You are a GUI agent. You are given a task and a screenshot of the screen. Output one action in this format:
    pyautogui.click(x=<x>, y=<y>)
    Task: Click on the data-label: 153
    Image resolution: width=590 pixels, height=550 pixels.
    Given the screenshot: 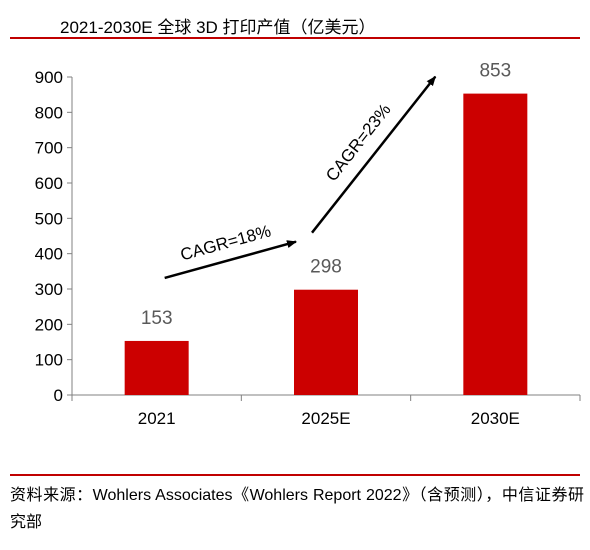 What is the action you would take?
    pyautogui.click(x=157, y=318)
    